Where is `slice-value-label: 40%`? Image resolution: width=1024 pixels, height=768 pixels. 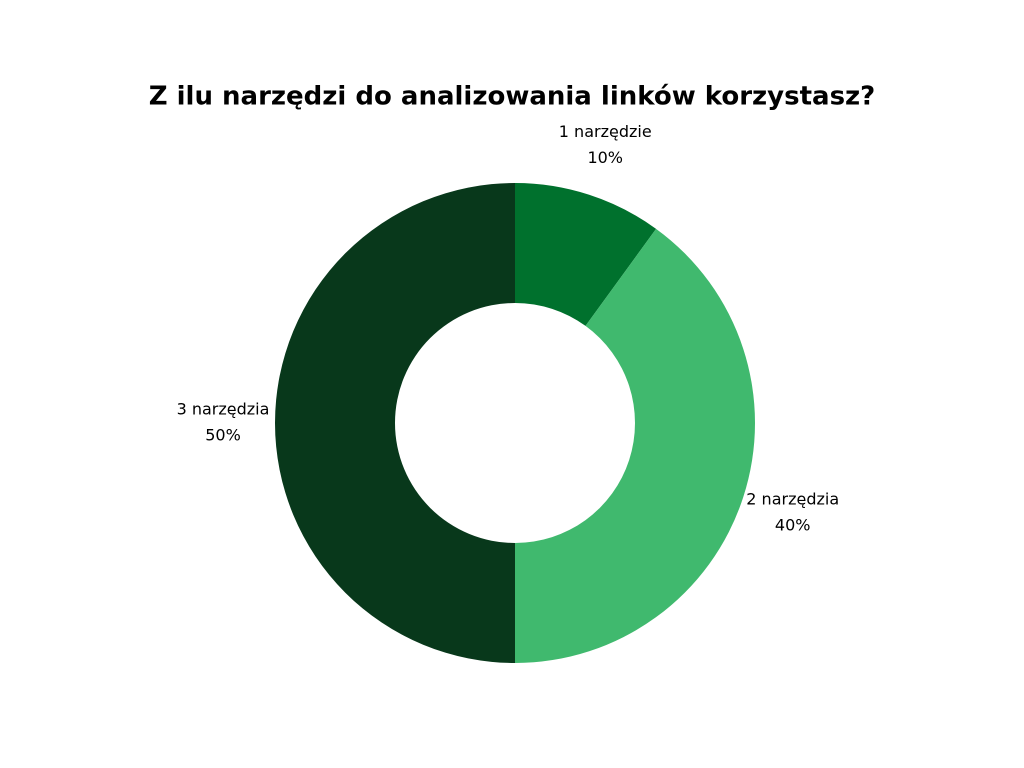
slice-value-label: 40% is located at coordinates (793, 525).